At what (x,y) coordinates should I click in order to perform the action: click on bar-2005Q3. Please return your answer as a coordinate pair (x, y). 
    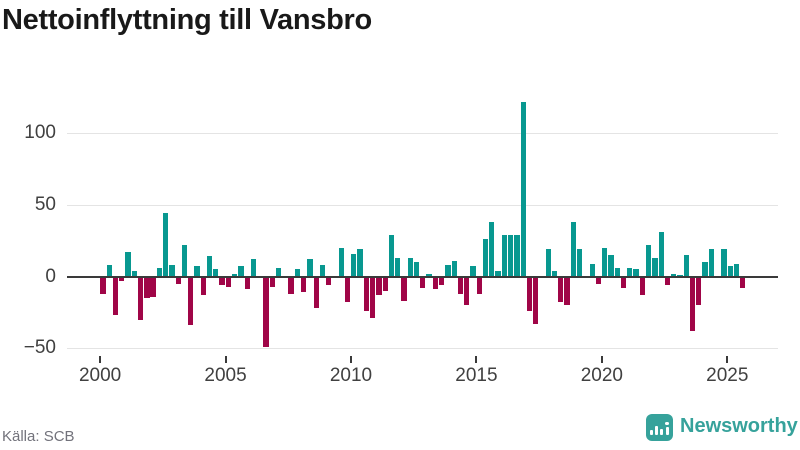
    Looking at the image, I should click on (241, 271).